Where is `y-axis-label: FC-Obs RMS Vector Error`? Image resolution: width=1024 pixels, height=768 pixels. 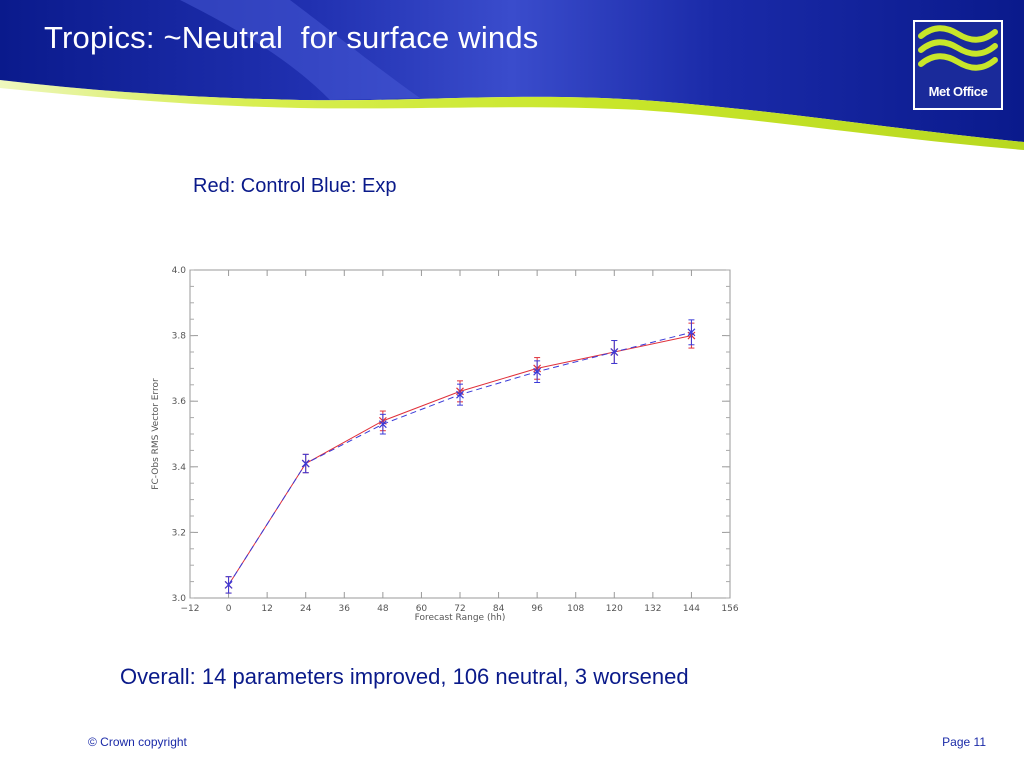 y-axis-label: FC-Obs RMS Vector Error is located at coordinates (156, 434).